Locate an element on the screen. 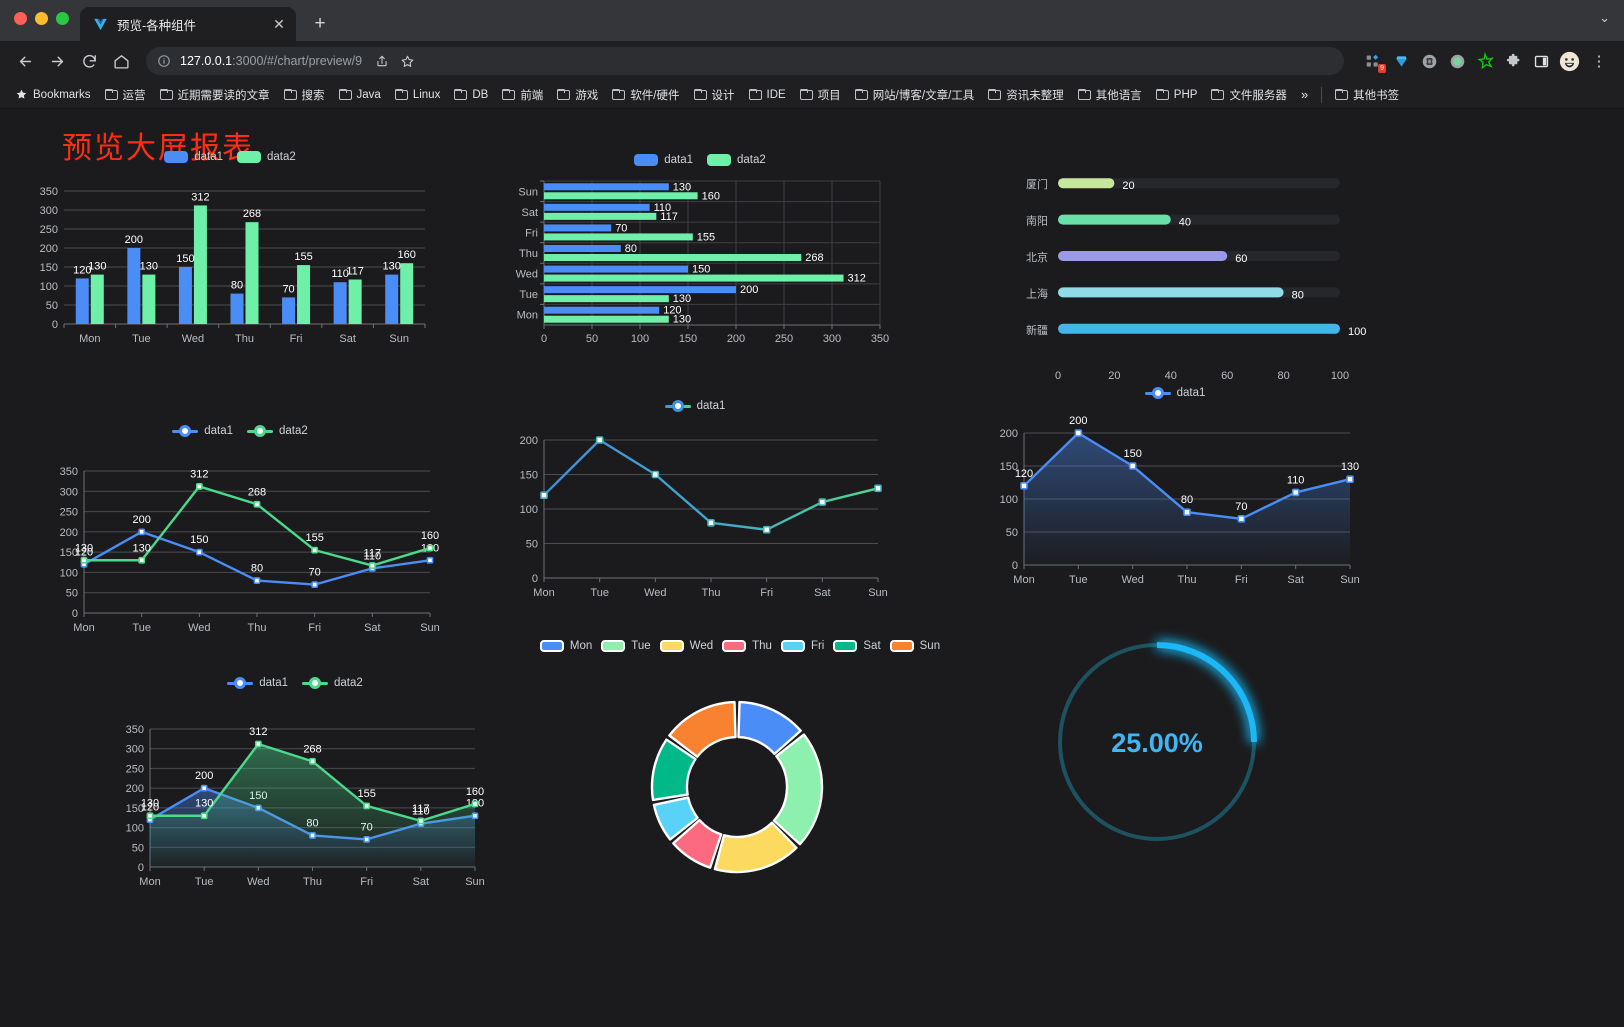 This screenshot has width=1624, height=1027. reload-button is located at coordinates (89, 61).